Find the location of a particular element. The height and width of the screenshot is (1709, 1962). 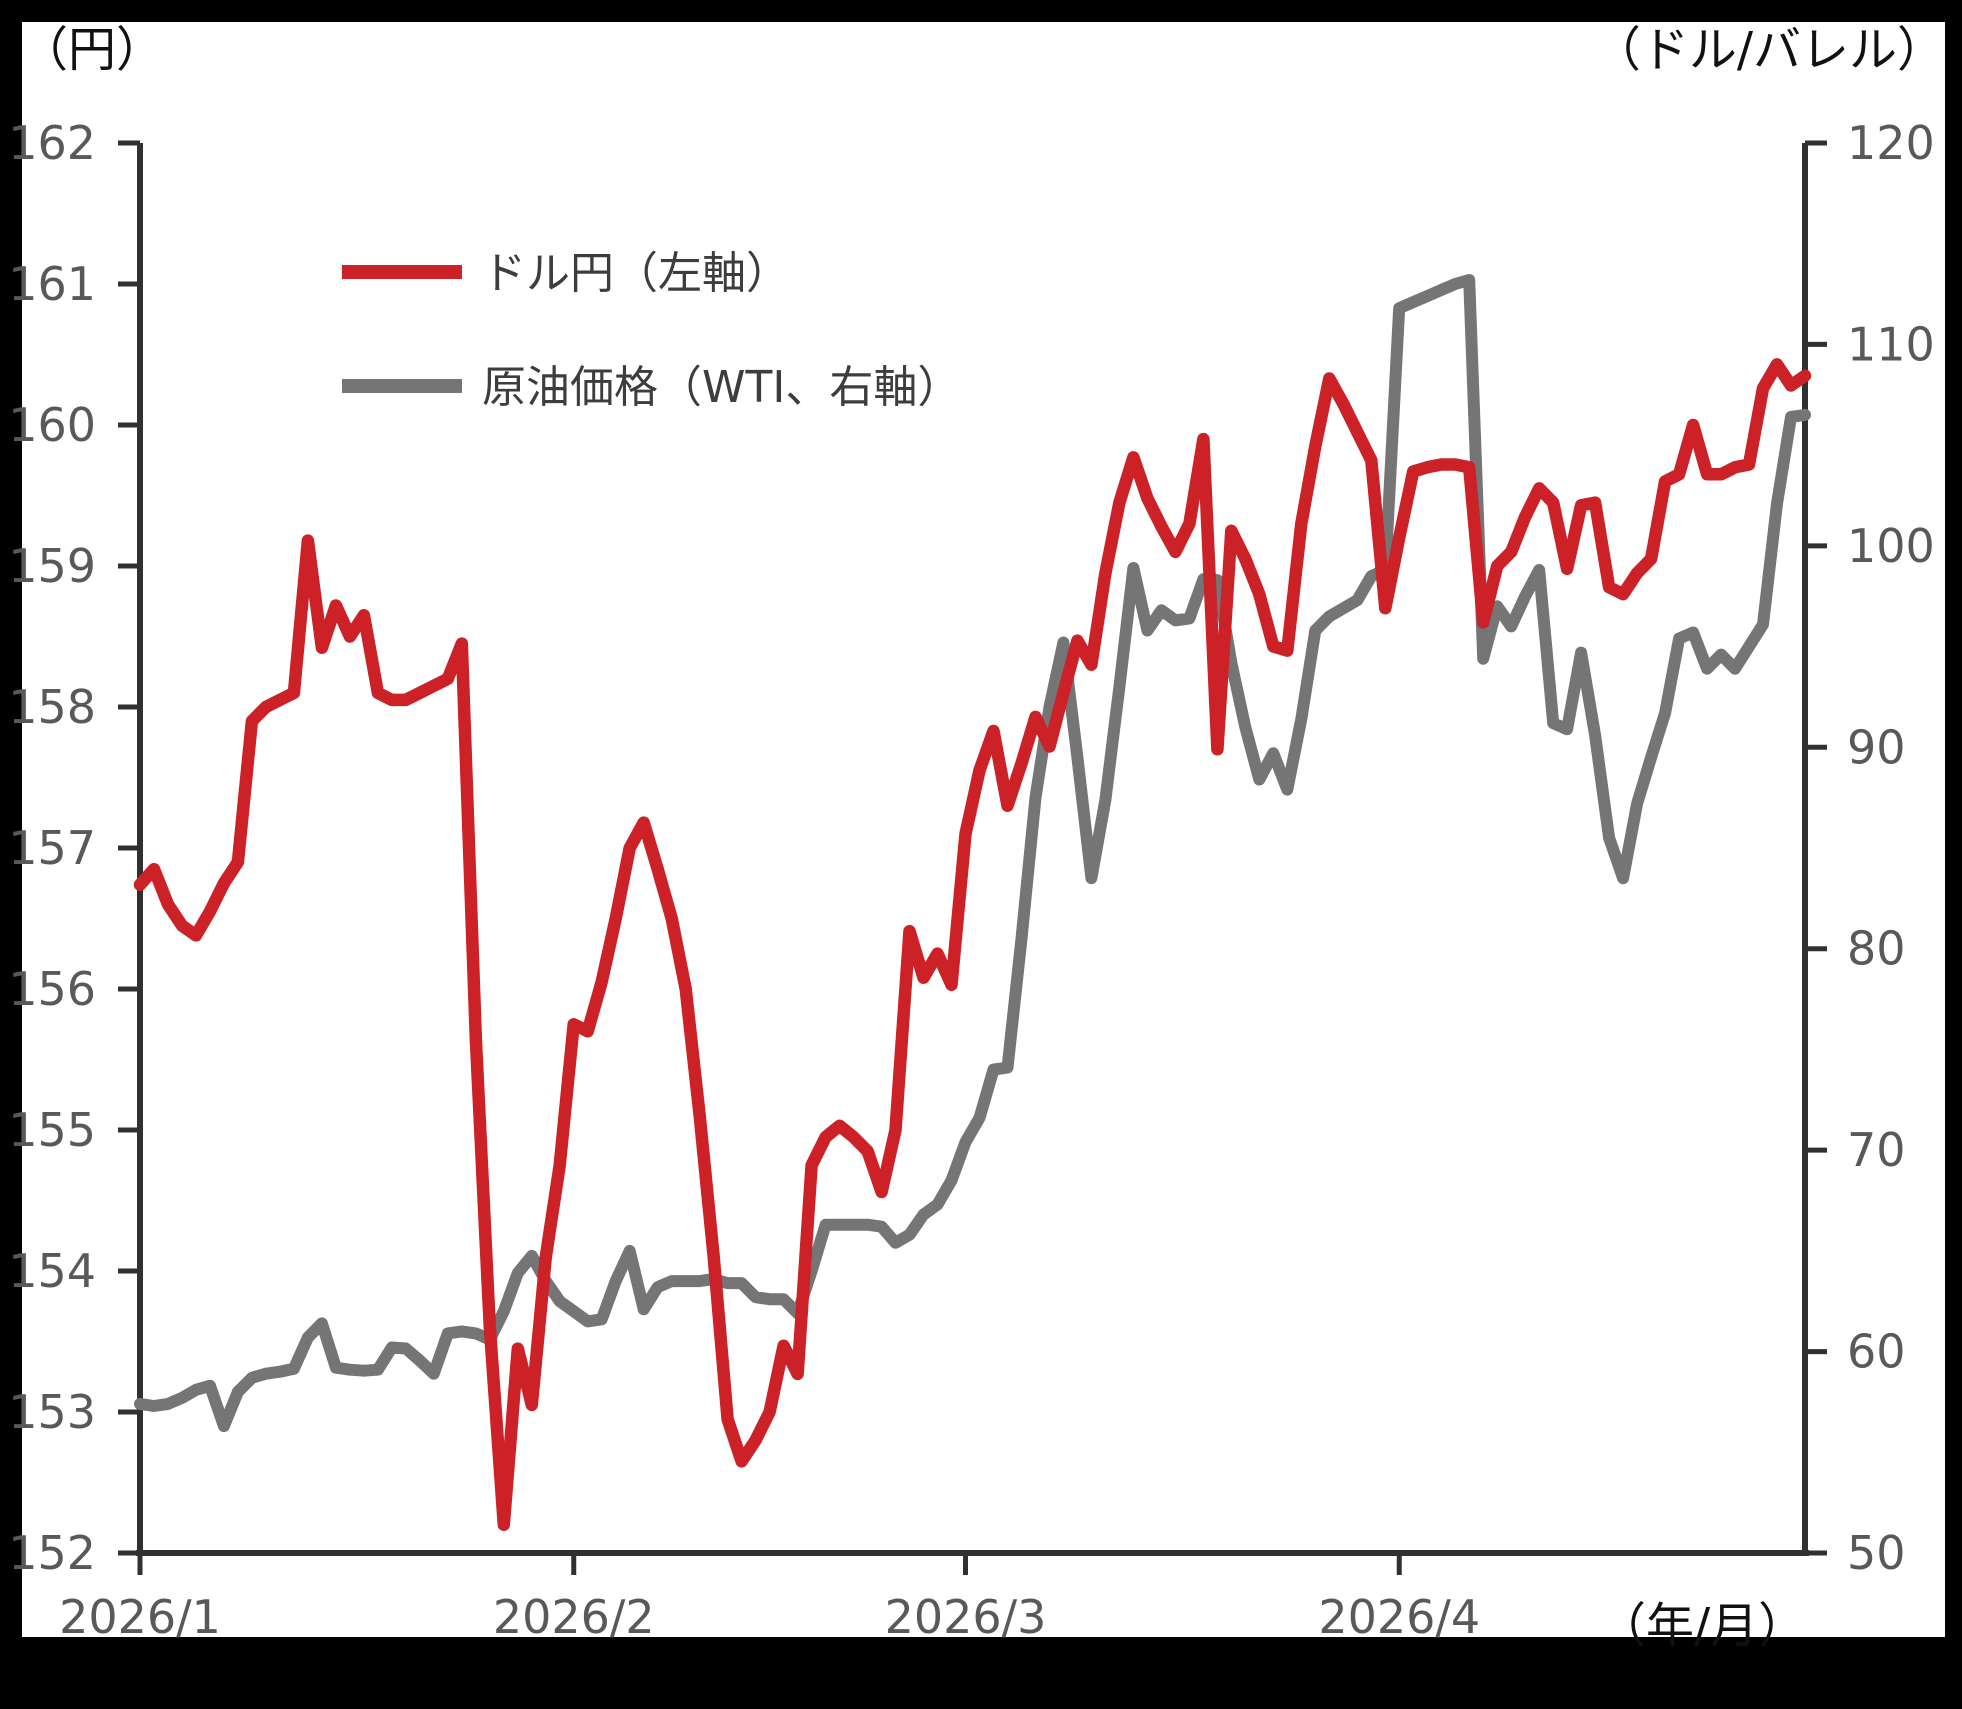

x-axis-unit-label: （年/月） is located at coordinates (1702, 1626).